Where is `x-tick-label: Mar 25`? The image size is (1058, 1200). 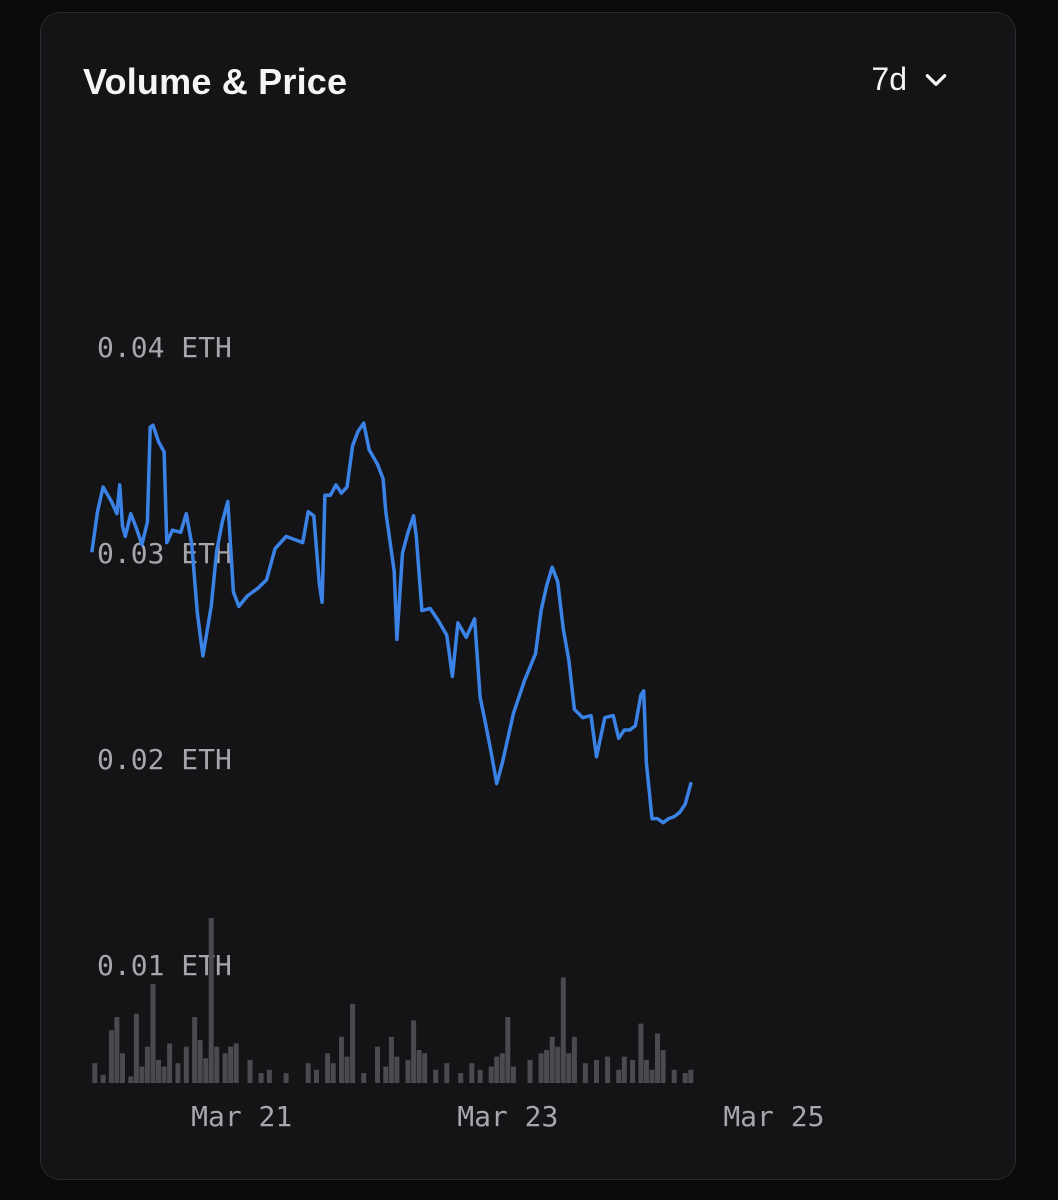 x-tick-label: Mar 25 is located at coordinates (773, 1116).